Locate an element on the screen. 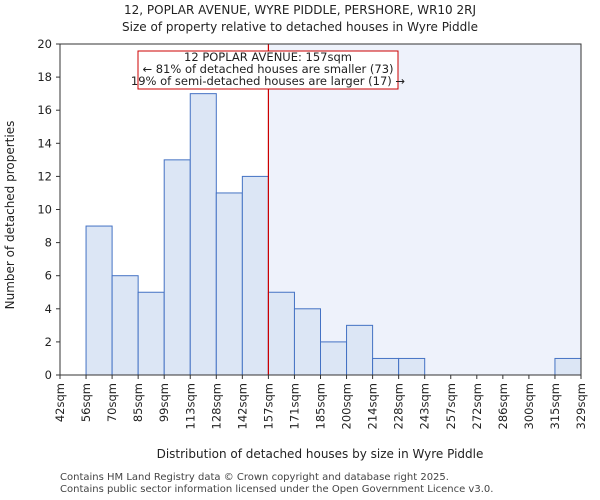  x-tick-label: 142sqm is located at coordinates (242, 406).